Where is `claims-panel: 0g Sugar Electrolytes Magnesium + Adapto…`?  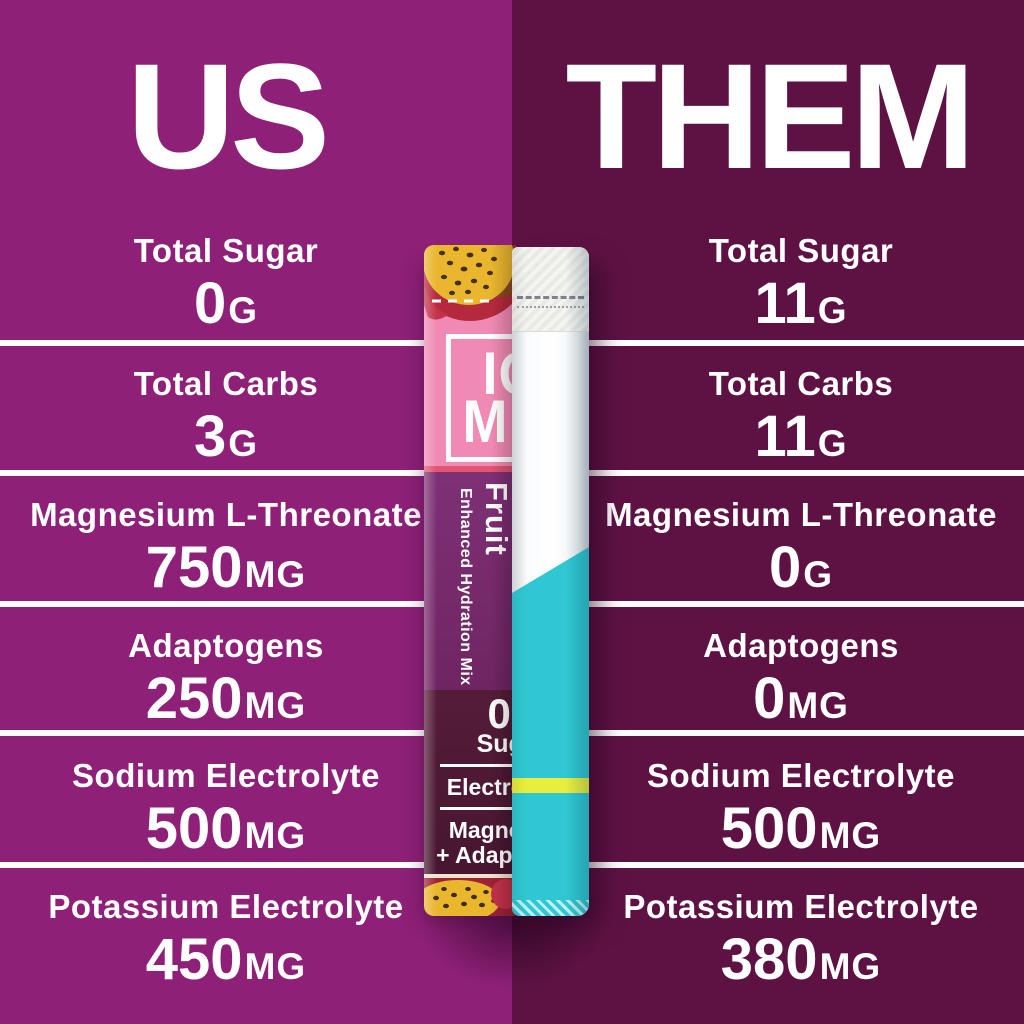
claims-panel: 0g Sugar Electrolytes Magnesium + Adapto… is located at coordinates (470, 793).